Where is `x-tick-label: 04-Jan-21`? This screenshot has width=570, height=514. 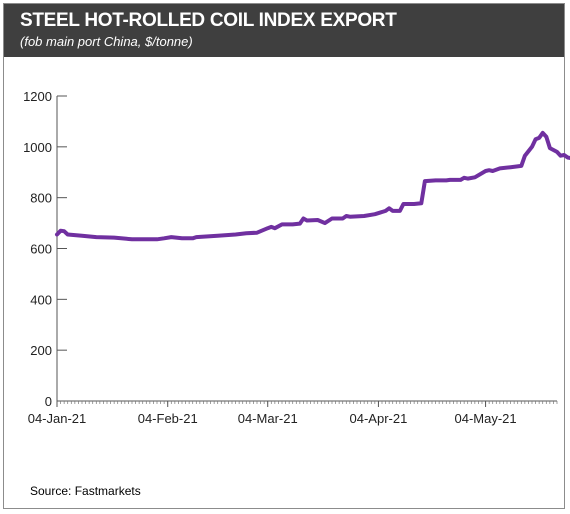
x-tick-label: 04-Jan-21 is located at coordinates (57, 418).